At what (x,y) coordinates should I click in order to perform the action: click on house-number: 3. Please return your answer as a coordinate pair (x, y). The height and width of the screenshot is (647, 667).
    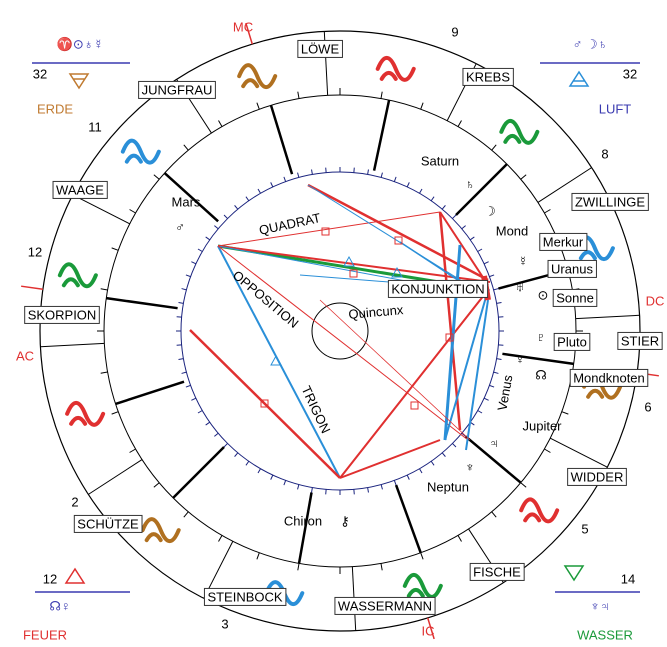
    Looking at the image, I should click on (224, 623).